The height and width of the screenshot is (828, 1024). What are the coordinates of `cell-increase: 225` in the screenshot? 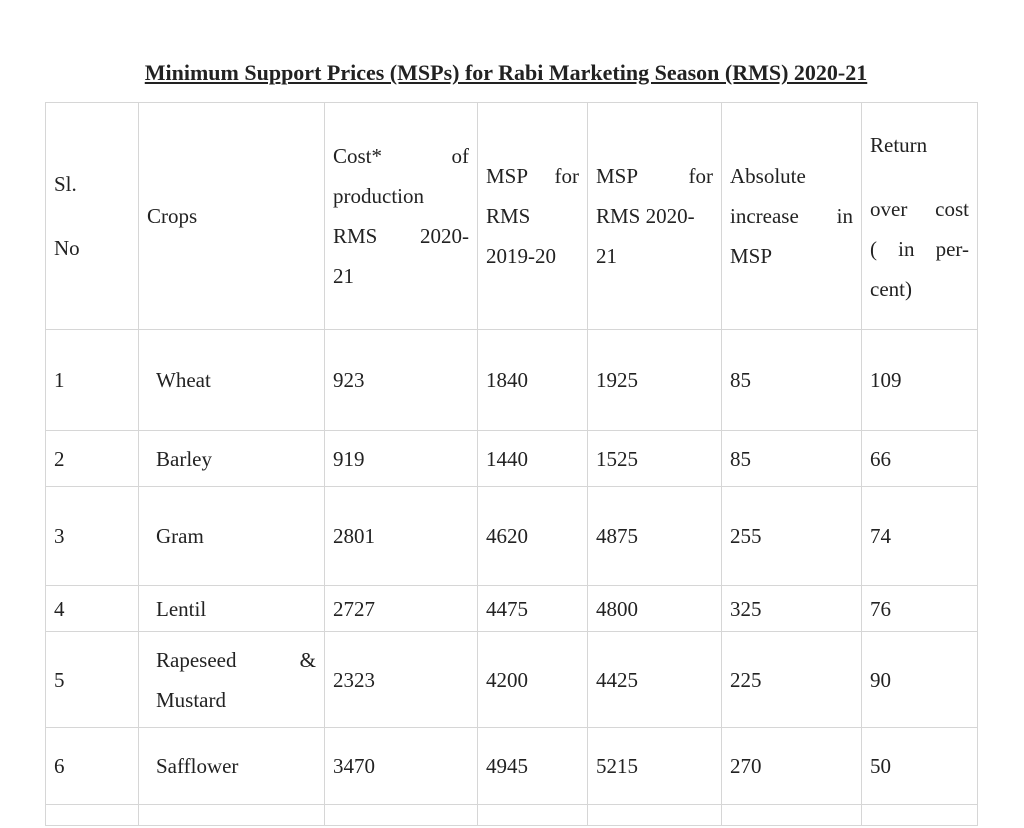 It's located at (791, 679).